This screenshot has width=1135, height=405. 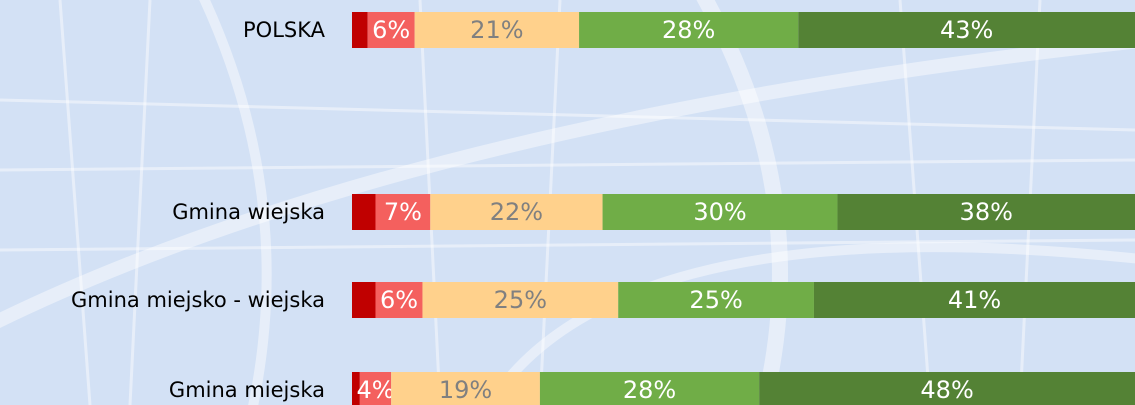 What do you see at coordinates (198, 300) in the screenshot?
I see `category-label: Gmina miejsko - wiejska` at bounding box center [198, 300].